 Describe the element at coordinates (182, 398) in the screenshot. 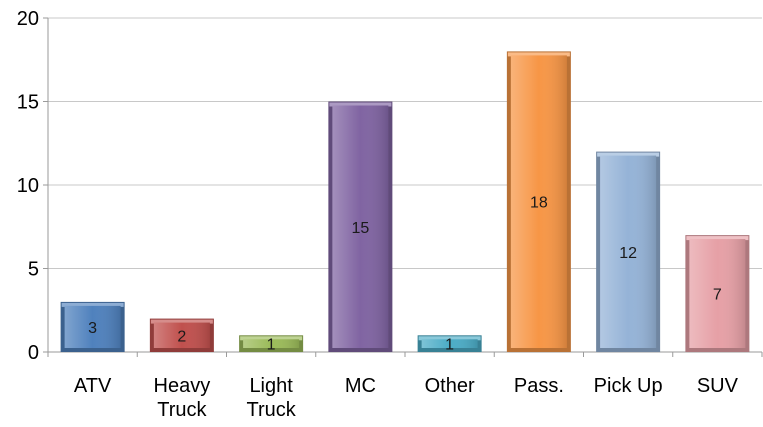

I see `x-tick-label-heavy-truck: Heavy Truck` at that location.